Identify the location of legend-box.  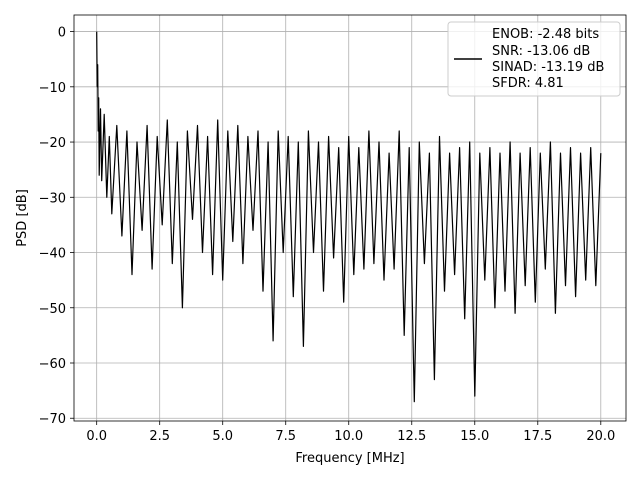
(534, 59).